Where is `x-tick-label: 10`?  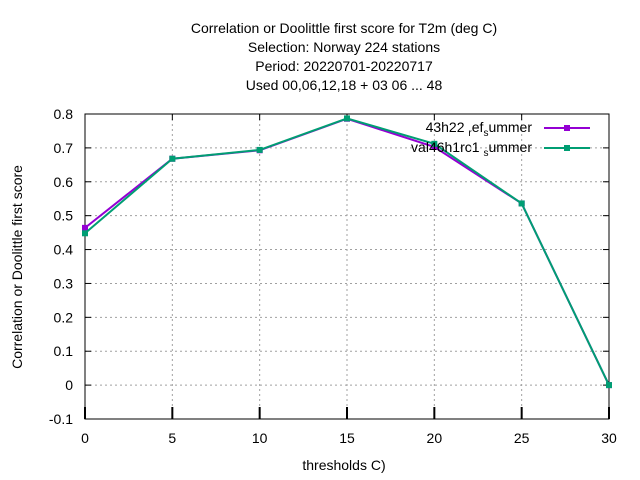
x-tick-label: 10 is located at coordinates (260, 438).